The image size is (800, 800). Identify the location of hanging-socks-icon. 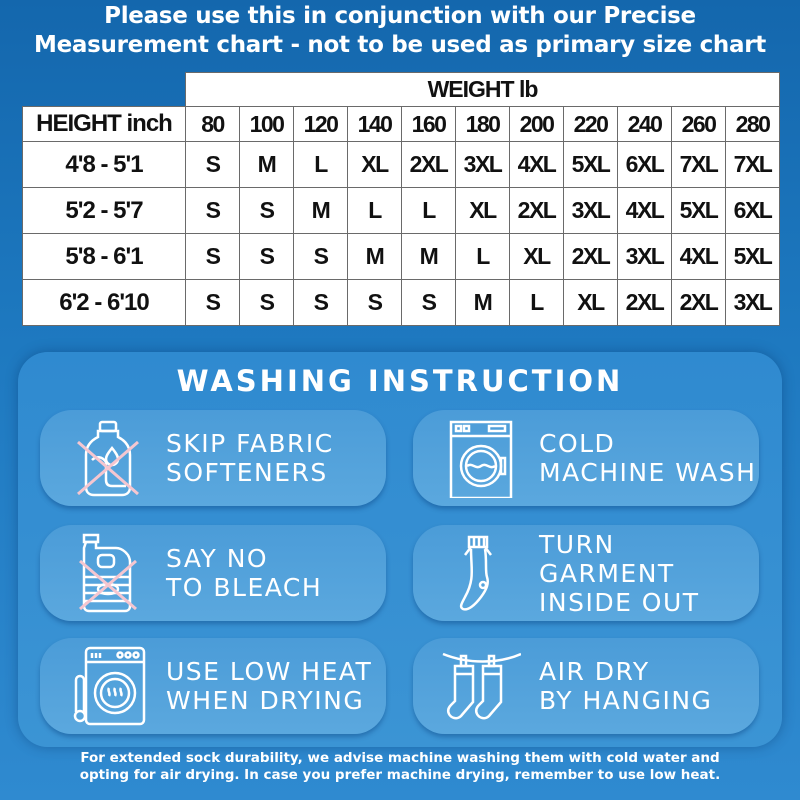
(481, 686).